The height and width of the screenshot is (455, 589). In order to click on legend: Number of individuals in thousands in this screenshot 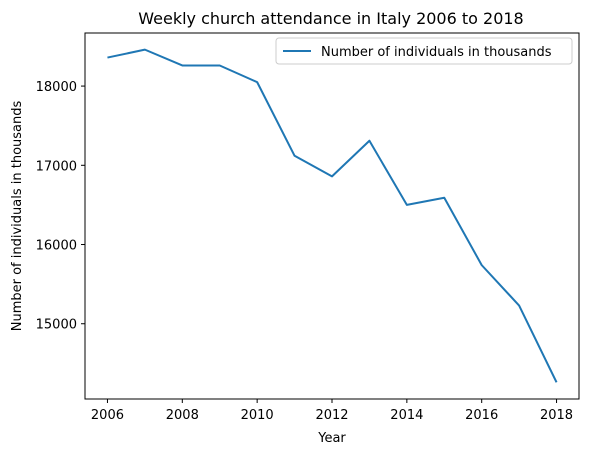, I will do `click(424, 51)`.